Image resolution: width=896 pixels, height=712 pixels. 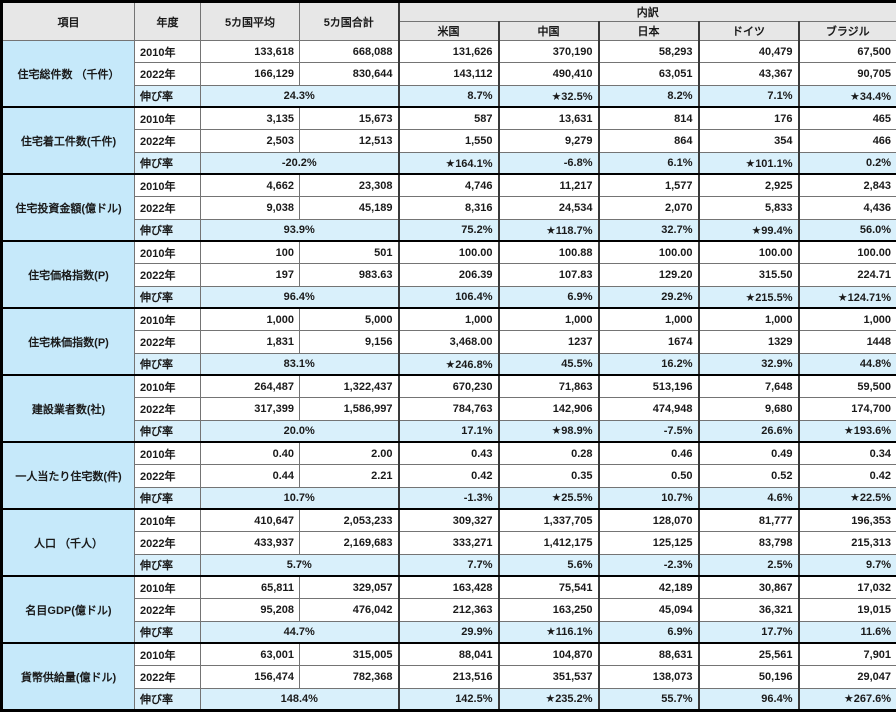 What do you see at coordinates (846, 476) in the screenshot?
I see `country-value-2022: 0.42` at bounding box center [846, 476].